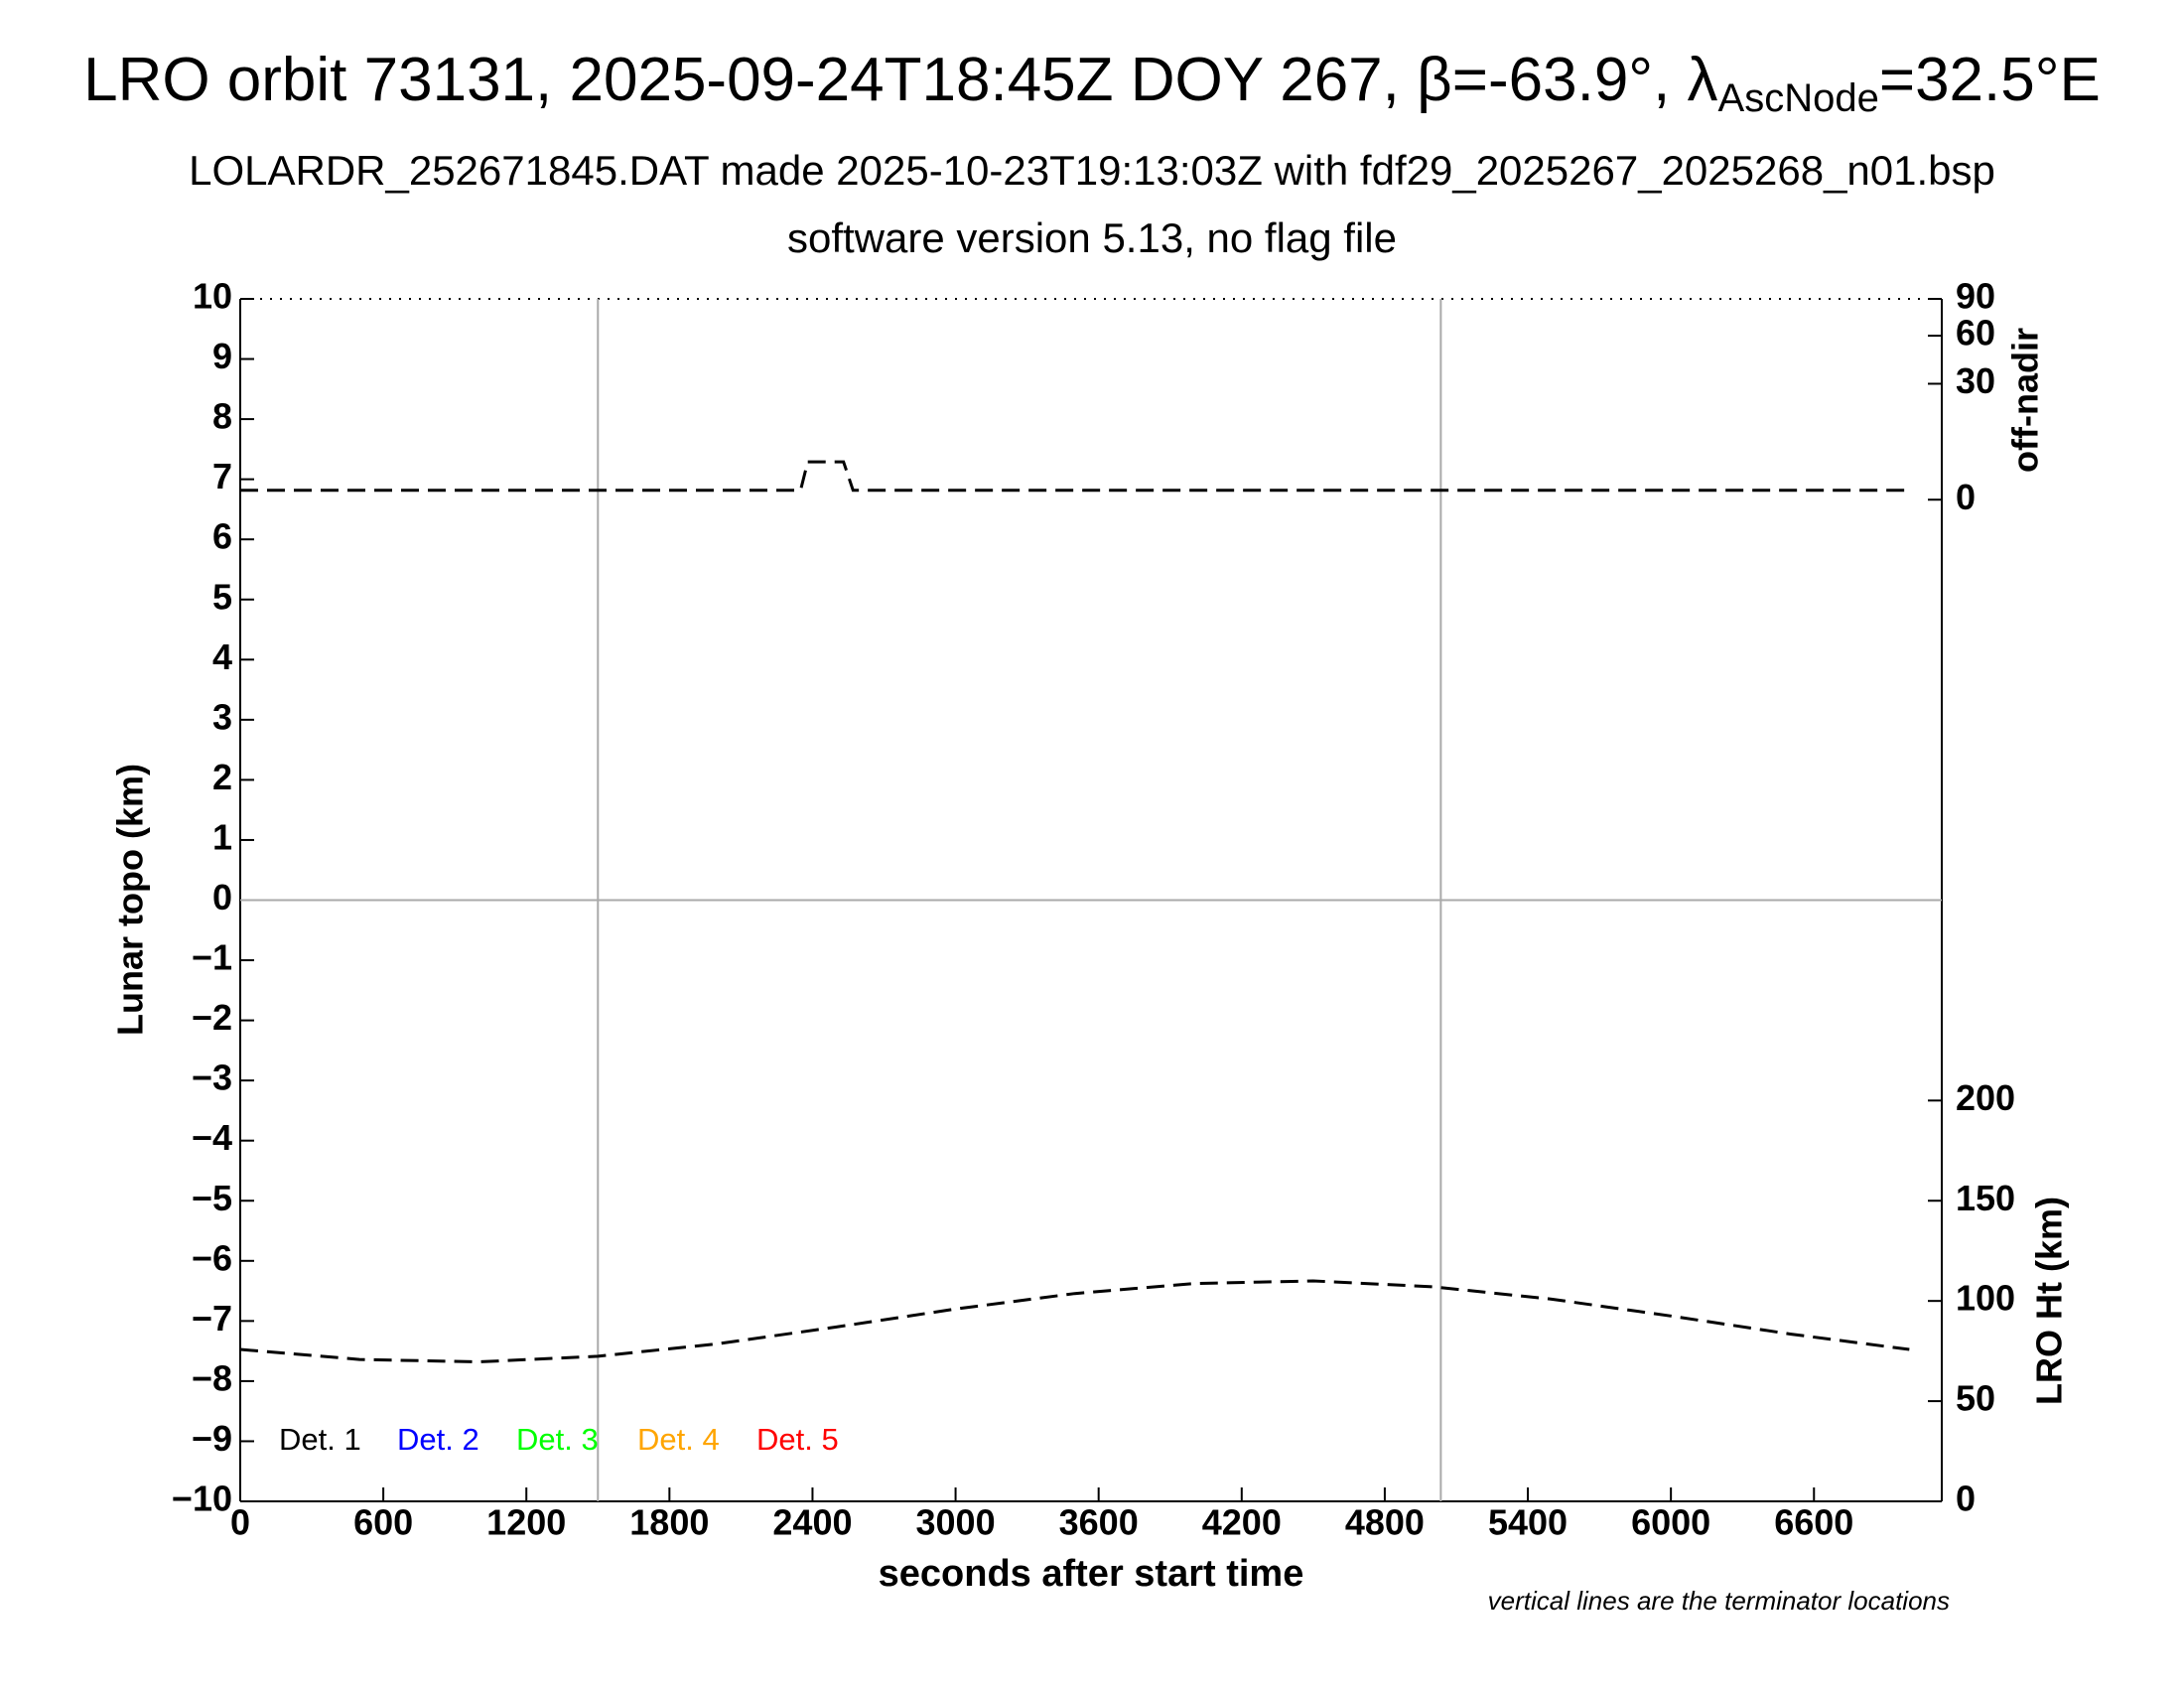  I want to click on y-tick-label: −9, so click(212, 1438).